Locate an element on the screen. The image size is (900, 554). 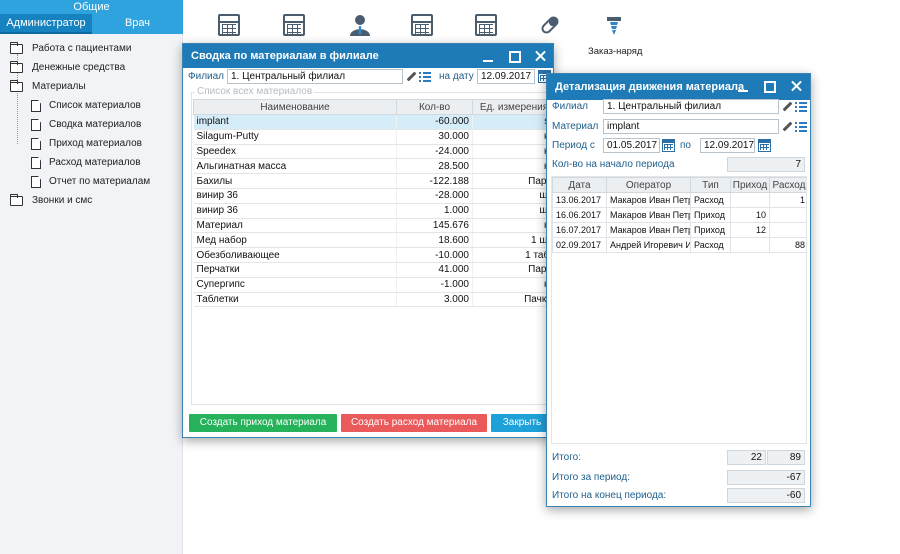
table-row: винир 361.000шт is located at coordinates (374, 211).